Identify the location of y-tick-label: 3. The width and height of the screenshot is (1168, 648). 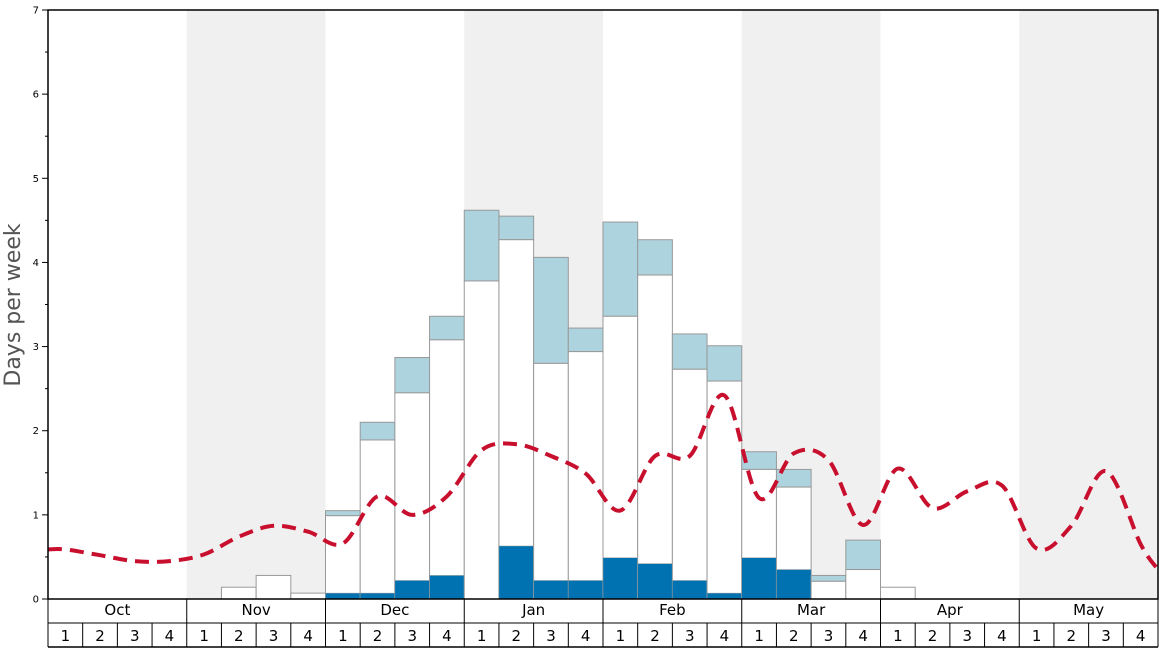
(36, 347).